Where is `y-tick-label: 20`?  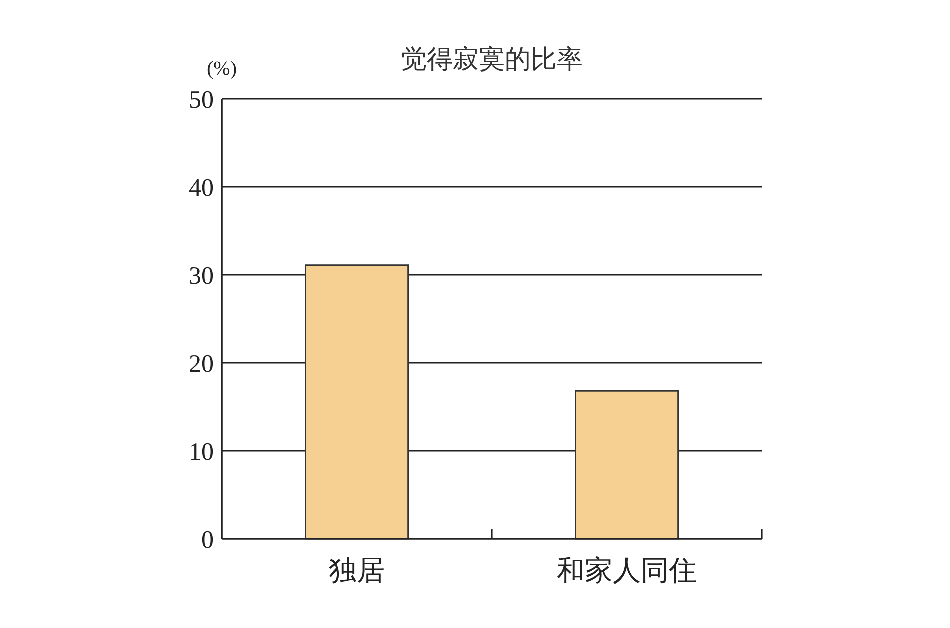
y-tick-label: 20 is located at coordinates (201, 364).